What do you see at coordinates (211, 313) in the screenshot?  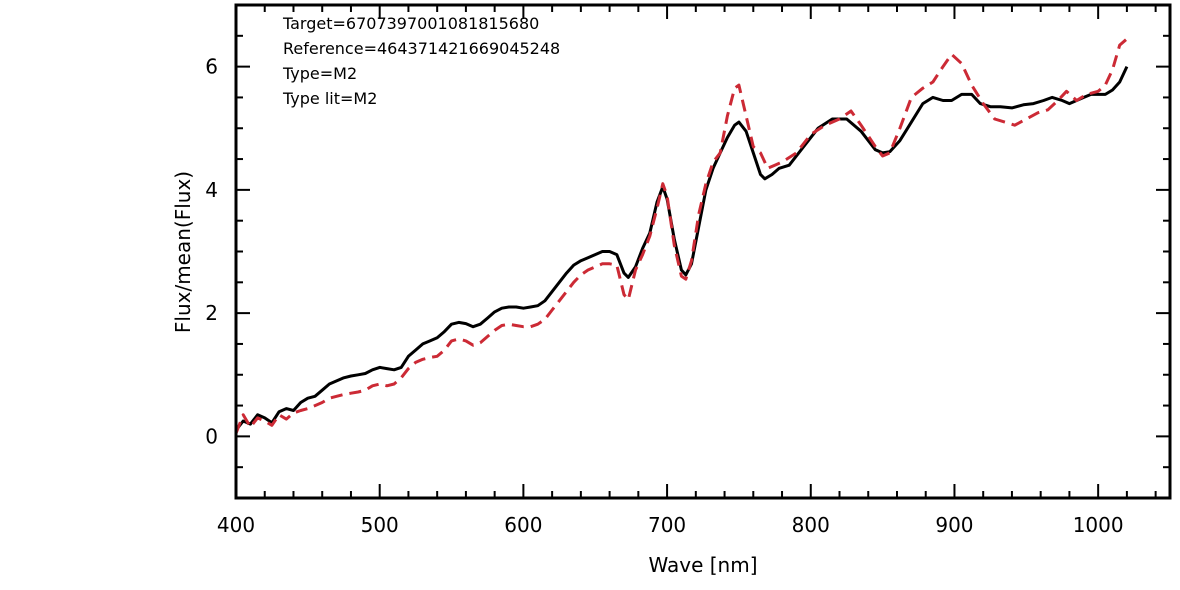 I see `y-tick-label: 2` at bounding box center [211, 313].